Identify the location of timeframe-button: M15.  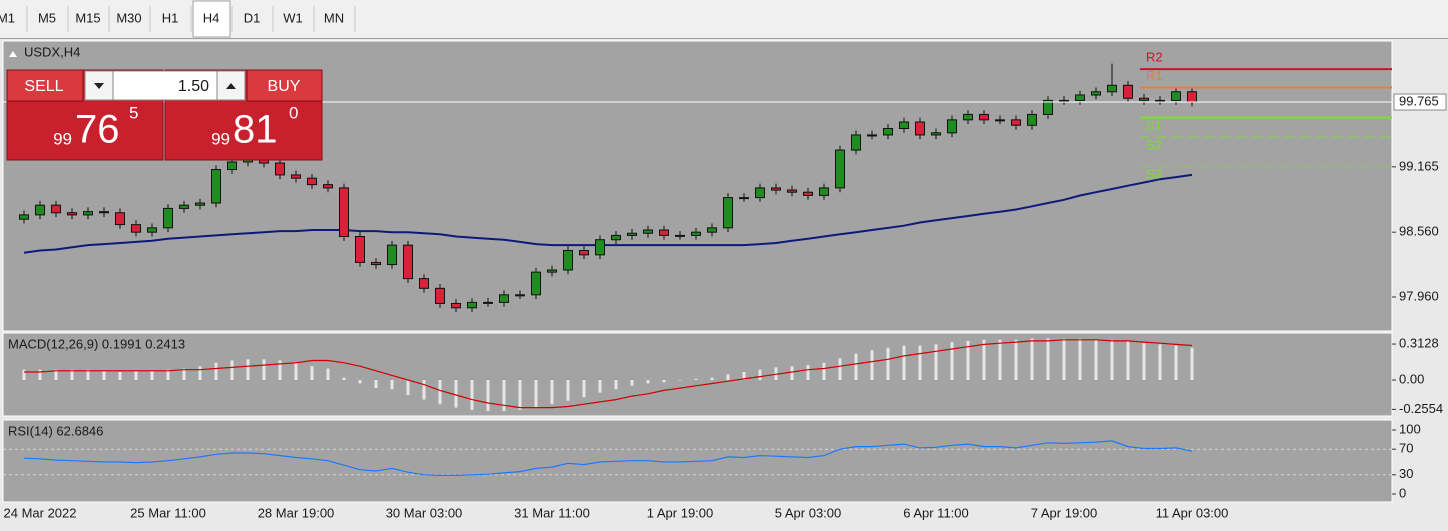
(87, 17).